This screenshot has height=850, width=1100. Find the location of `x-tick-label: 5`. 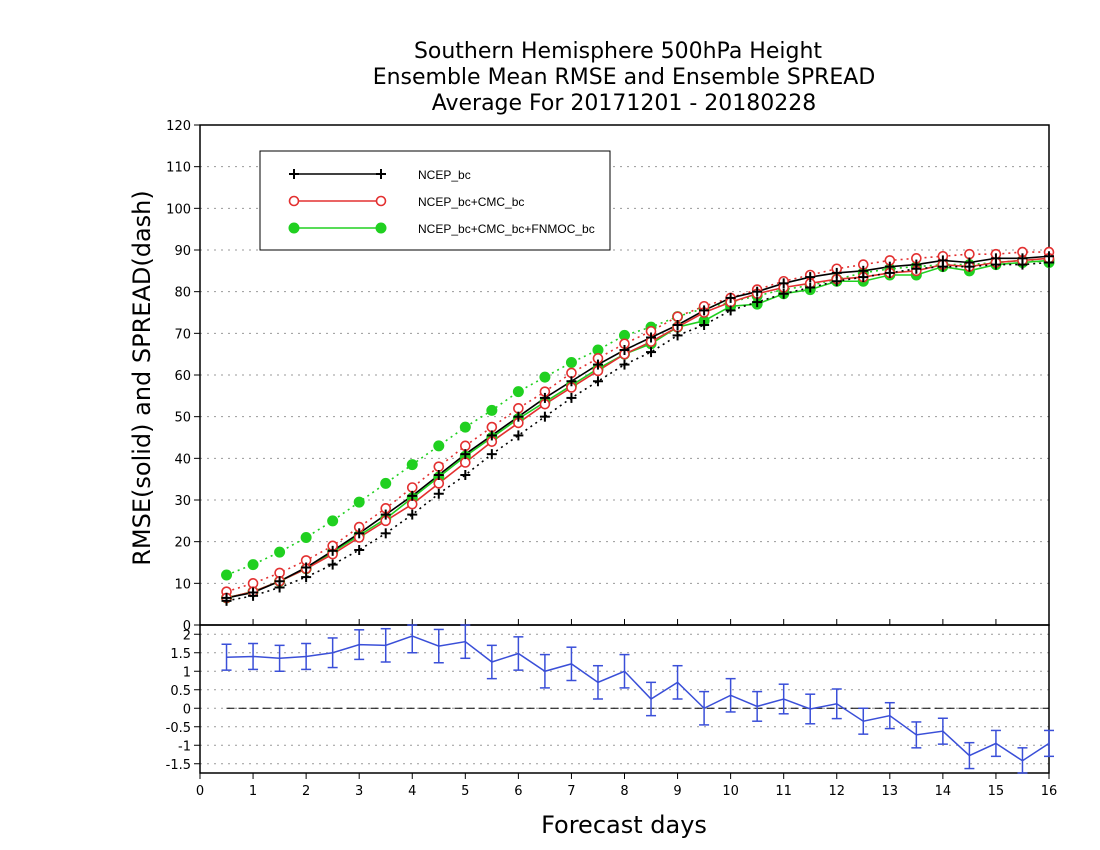

x-tick-label: 5 is located at coordinates (465, 791).